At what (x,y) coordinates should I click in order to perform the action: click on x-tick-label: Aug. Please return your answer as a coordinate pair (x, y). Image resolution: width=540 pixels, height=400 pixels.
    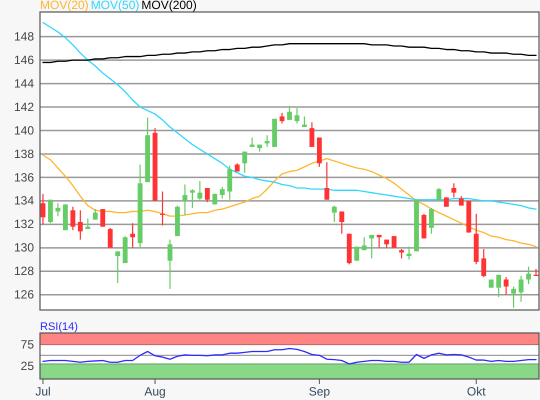
    Looking at the image, I should click on (155, 391).